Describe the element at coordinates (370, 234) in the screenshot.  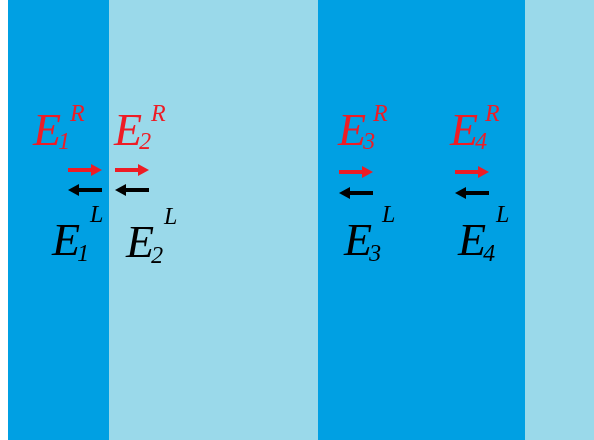
I see `field-label-e3-left: E3 L` at that location.